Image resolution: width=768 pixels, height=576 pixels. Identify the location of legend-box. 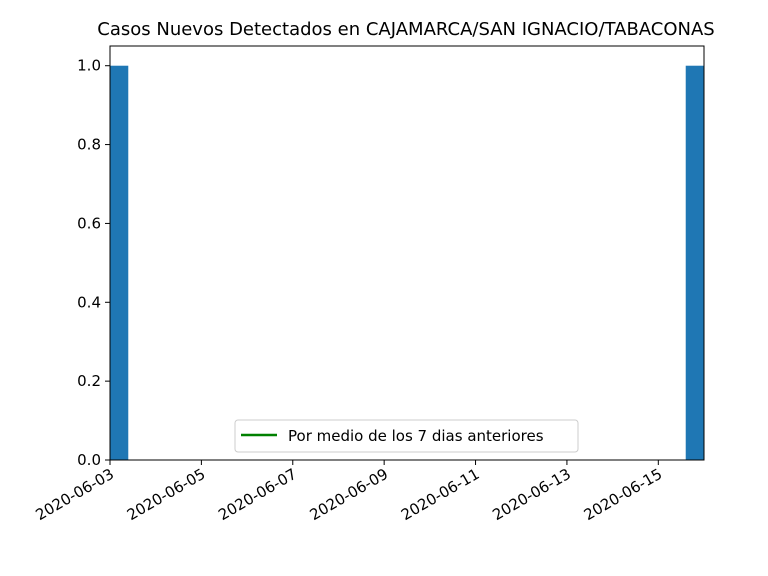
(406, 436).